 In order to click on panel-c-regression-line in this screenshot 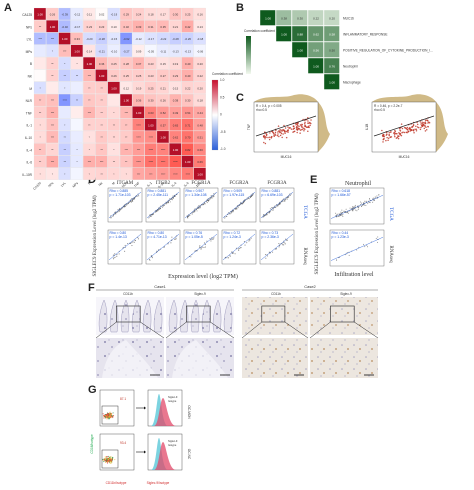, I will do `click(286, 126)`.